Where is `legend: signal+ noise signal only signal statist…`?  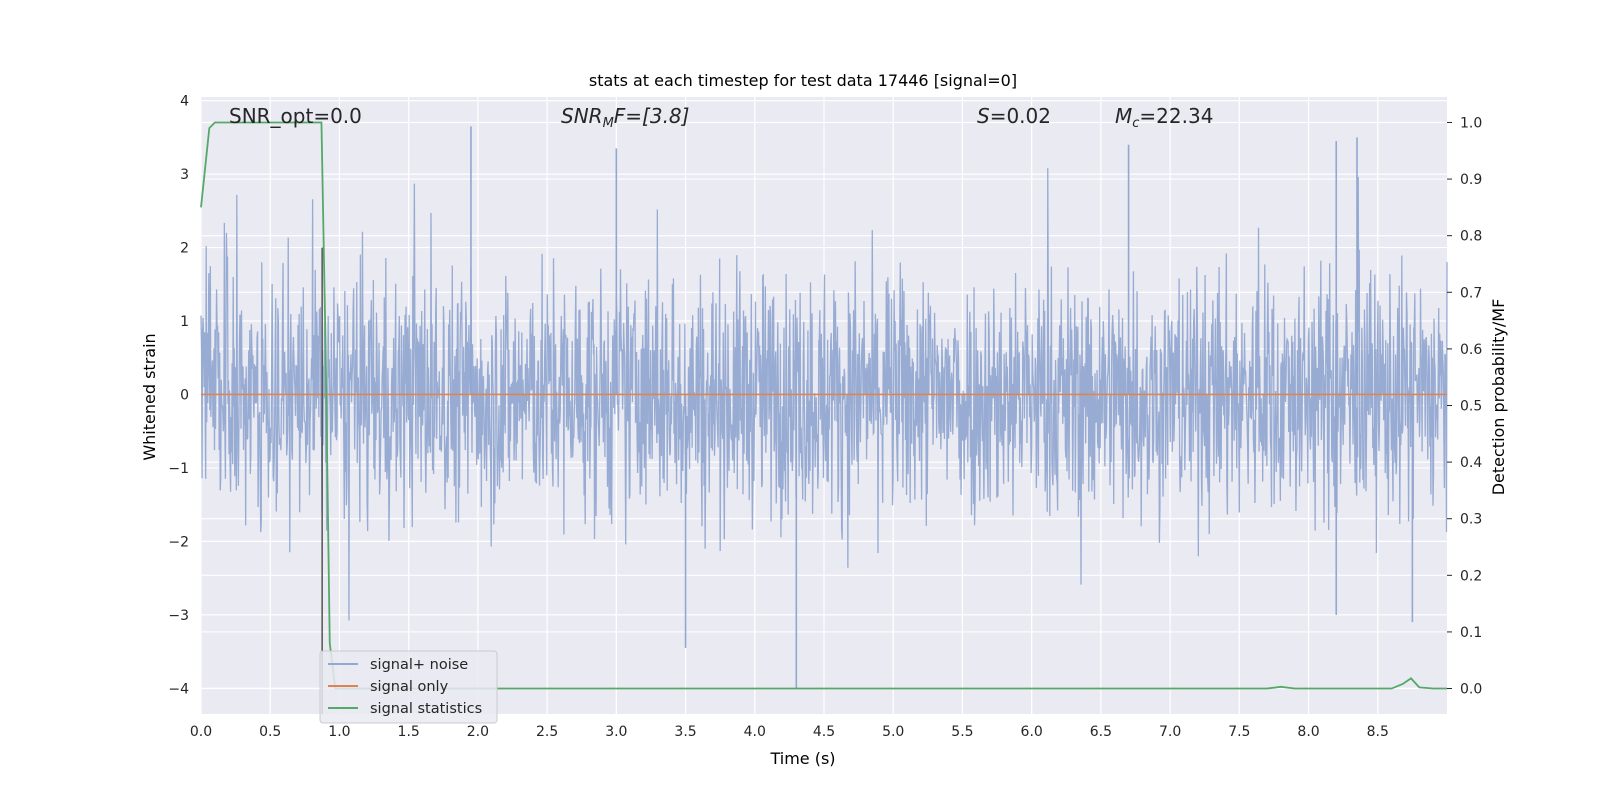 legend: signal+ noise signal only signal statist… is located at coordinates (408, 687).